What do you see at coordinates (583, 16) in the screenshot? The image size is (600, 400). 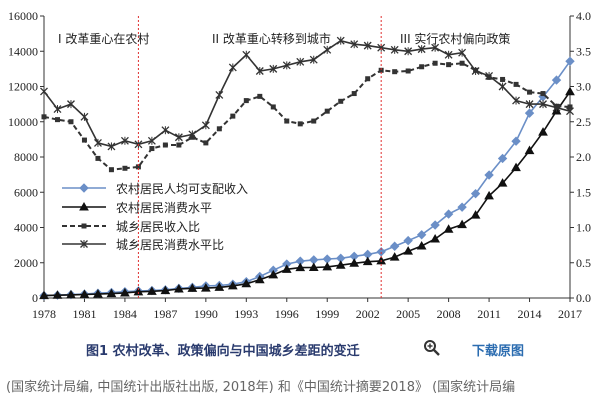 I see `y-right-tick-label: 4.0` at bounding box center [583, 16].